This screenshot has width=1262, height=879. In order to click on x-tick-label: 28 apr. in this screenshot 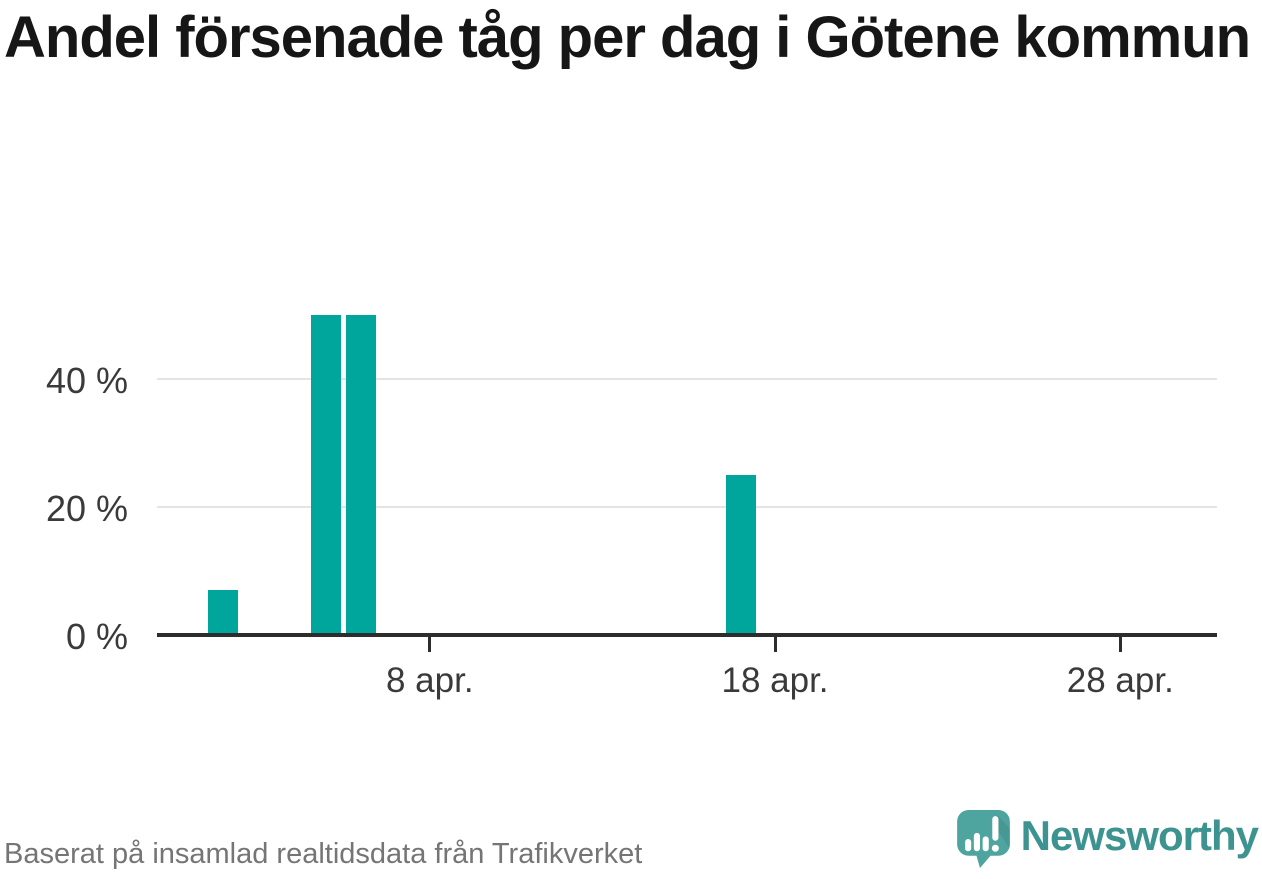, I will do `click(1120, 680)`.